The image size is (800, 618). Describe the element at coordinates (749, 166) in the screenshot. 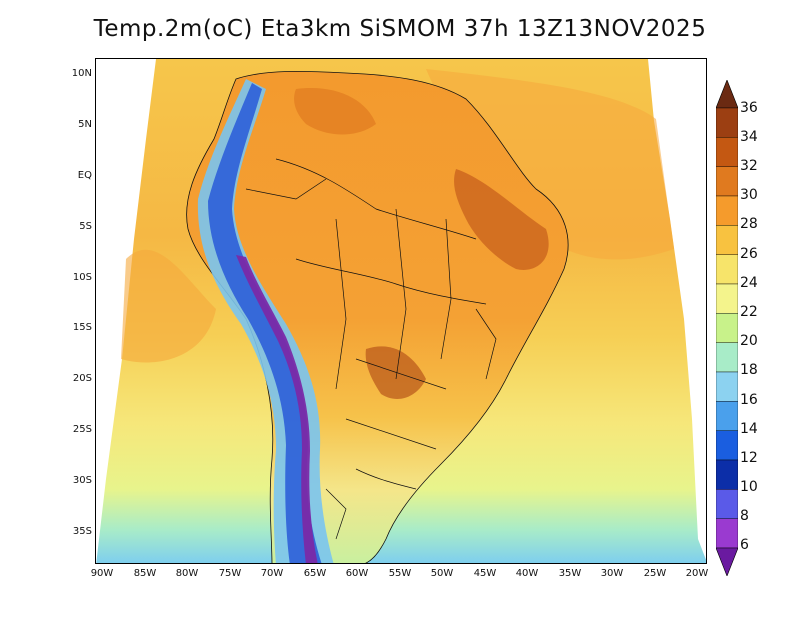

I see `colorbar-label: 32` at that location.